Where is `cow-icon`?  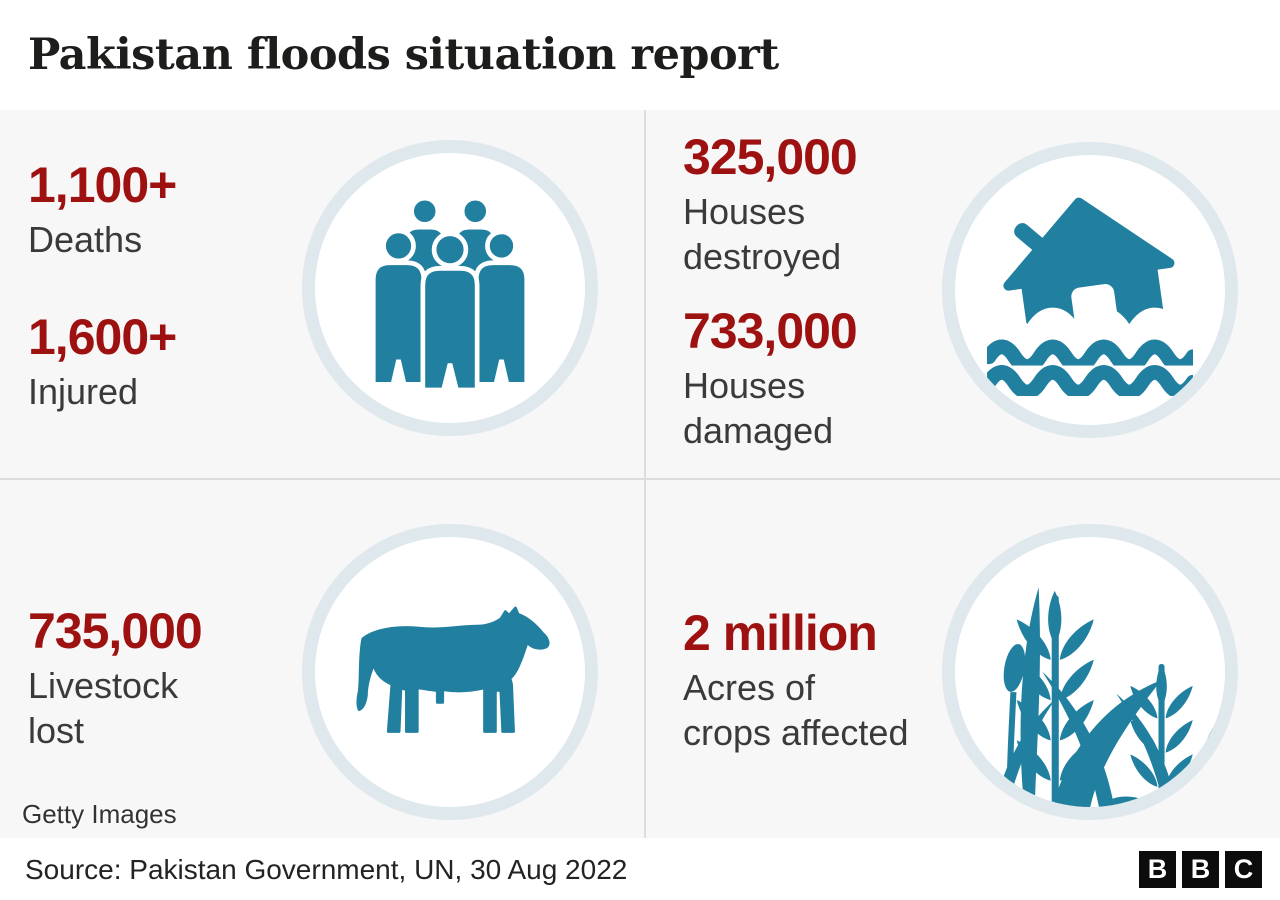
cow-icon is located at coordinates (453, 669).